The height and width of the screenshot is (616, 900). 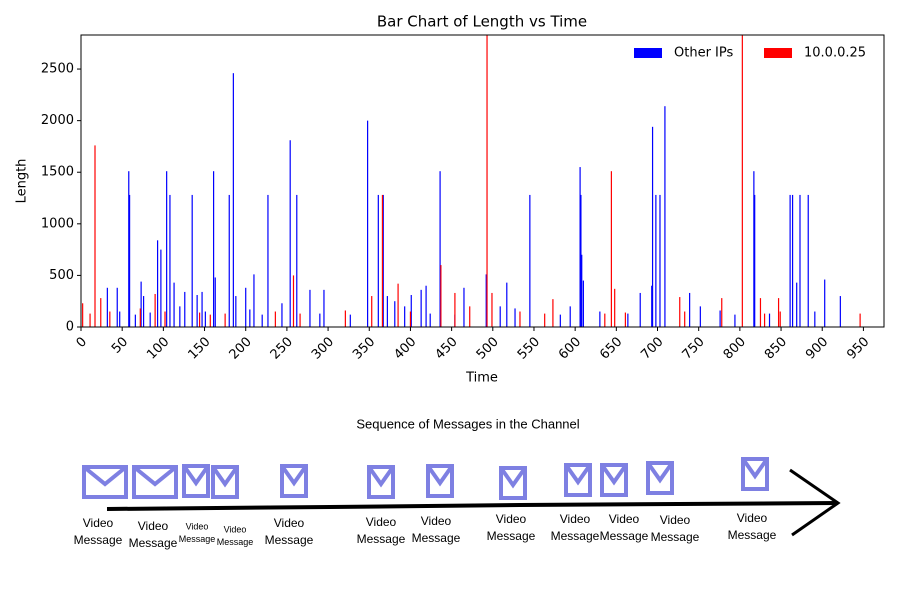 What do you see at coordinates (703, 53) in the screenshot?
I see `legend-label: Other IPs` at bounding box center [703, 53].